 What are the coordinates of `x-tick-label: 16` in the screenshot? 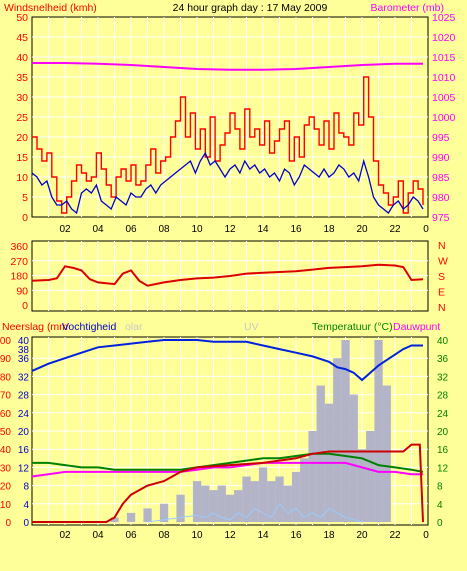 It's located at (296, 535).